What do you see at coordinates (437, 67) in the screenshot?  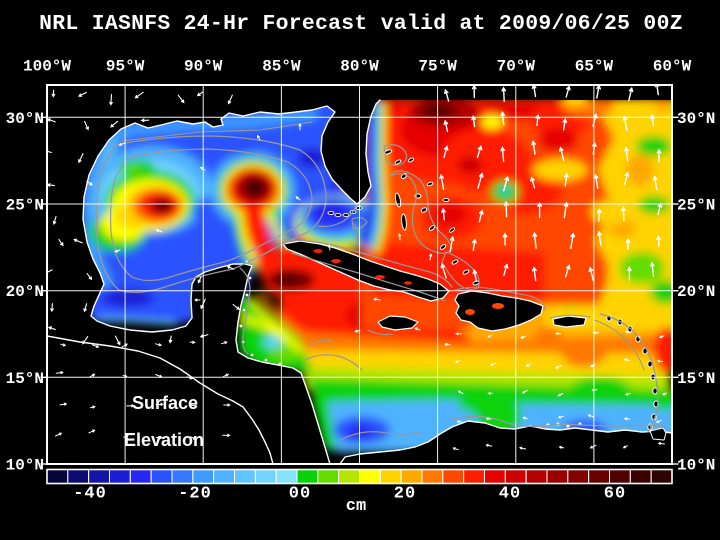 I see `svg-text: 75°W` at bounding box center [437, 67].